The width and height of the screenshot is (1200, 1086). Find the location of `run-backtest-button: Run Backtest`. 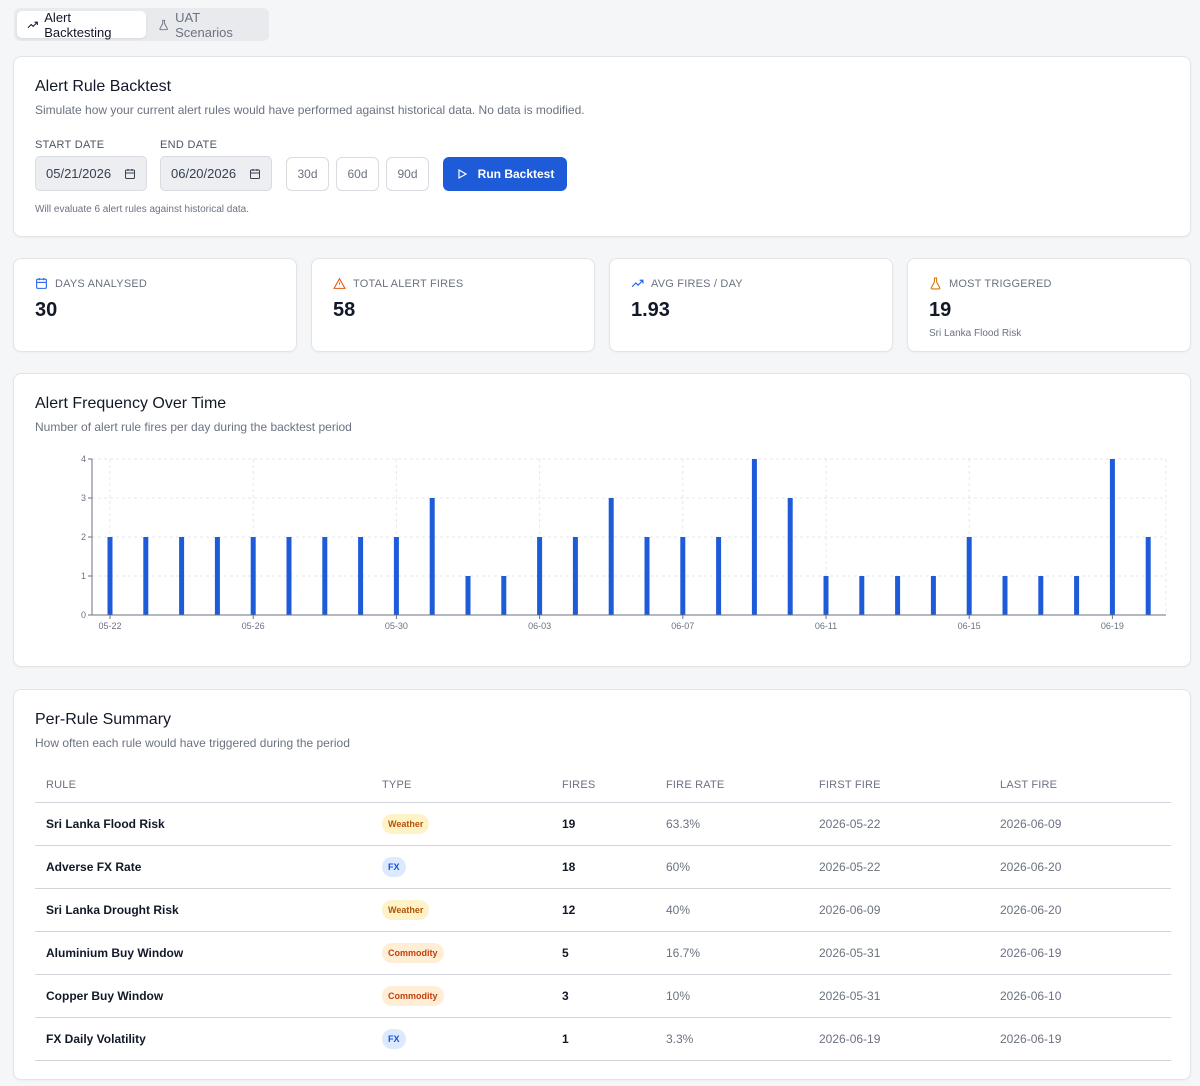

run-backtest-button: Run Backtest is located at coordinates (505, 174).